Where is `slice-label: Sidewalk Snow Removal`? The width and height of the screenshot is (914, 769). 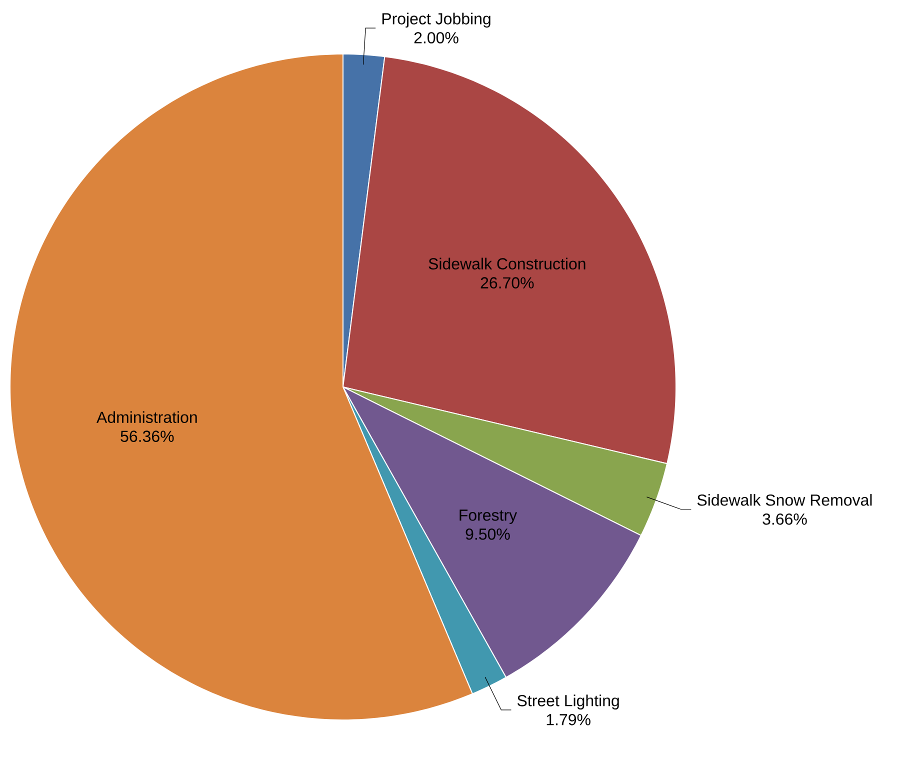
slice-label: Sidewalk Snow Removal is located at coordinates (784, 500).